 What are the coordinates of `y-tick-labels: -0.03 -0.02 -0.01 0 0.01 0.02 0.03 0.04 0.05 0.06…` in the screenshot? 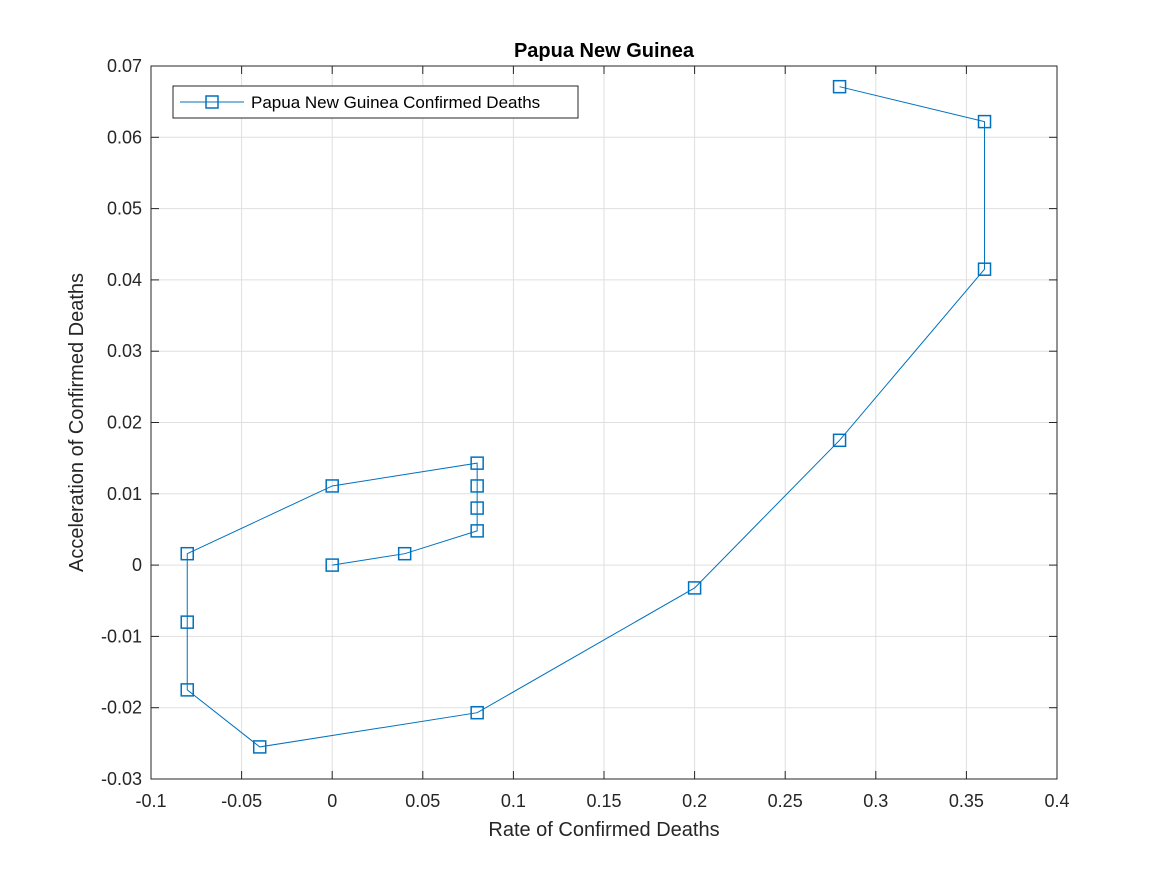 It's located at (121, 422).